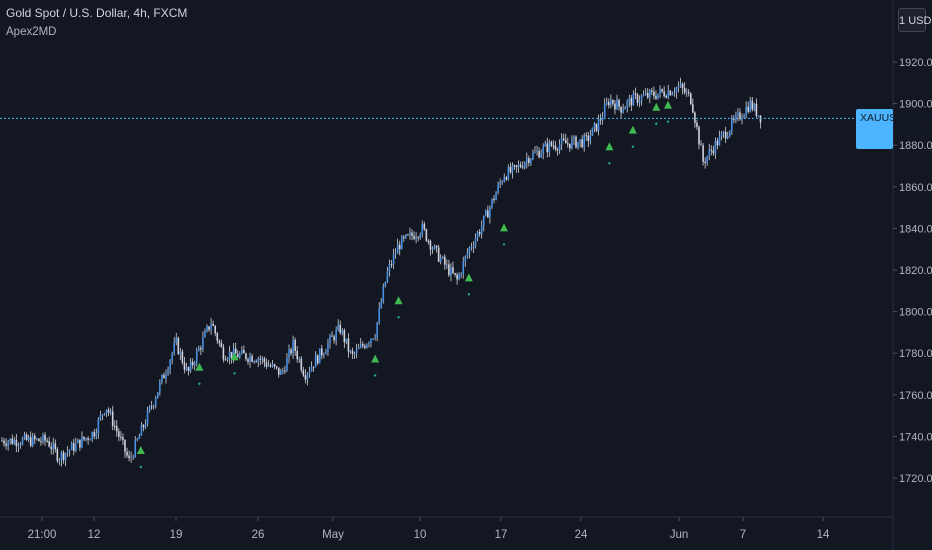 This screenshot has height=550, width=932. What do you see at coordinates (882, 118) in the screenshot?
I see `last-price-symbol: XAUUSD` at bounding box center [882, 118].